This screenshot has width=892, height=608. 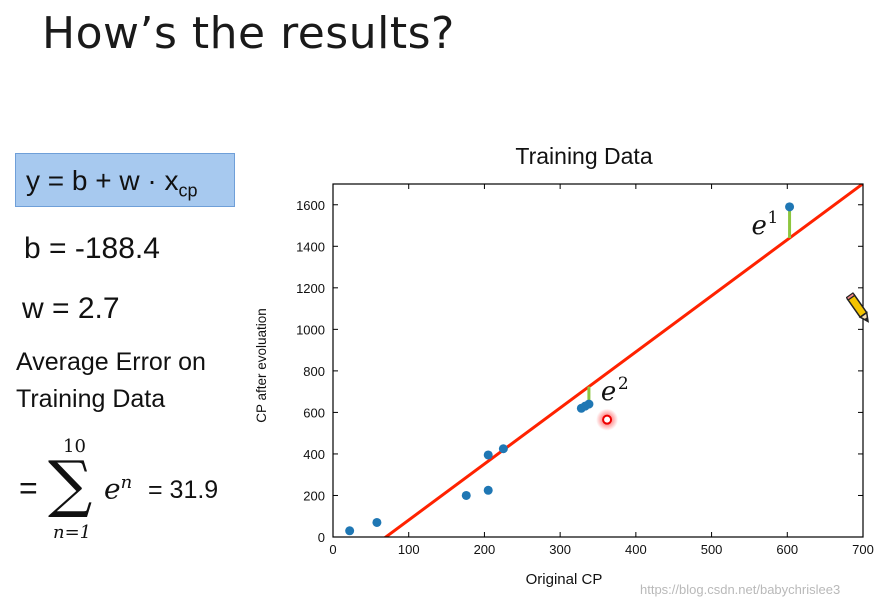 What do you see at coordinates (92, 248) in the screenshot?
I see `b-value: b = -188.4` at bounding box center [92, 248].